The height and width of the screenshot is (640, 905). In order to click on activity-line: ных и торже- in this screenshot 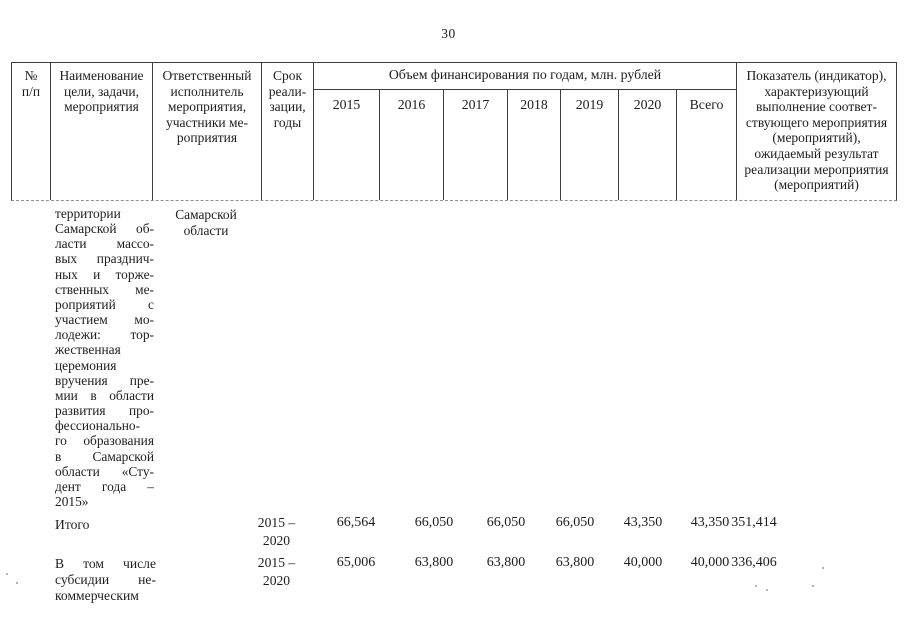, I will do `click(104, 274)`.